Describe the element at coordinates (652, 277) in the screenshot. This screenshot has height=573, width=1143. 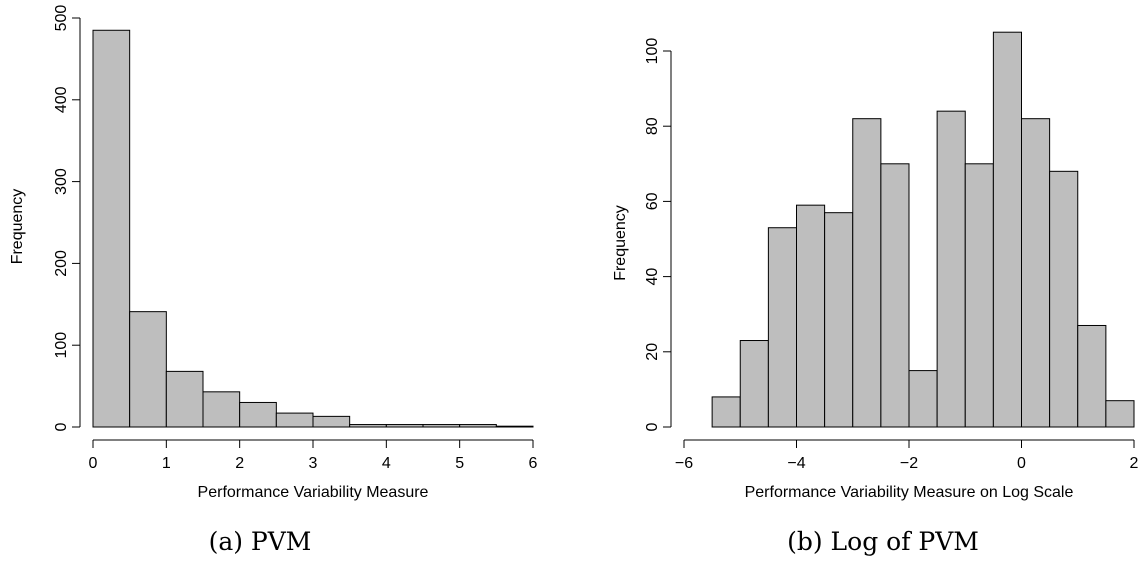
I see `y-tick-label: 40` at that location.